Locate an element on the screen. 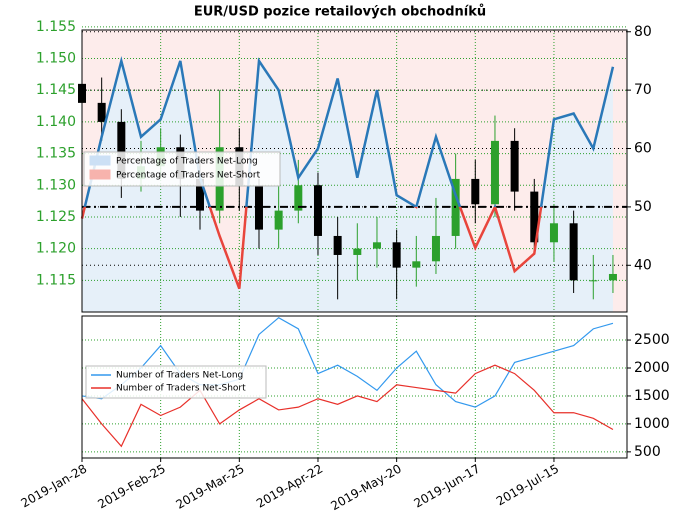 Image resolution: width=680 pixels, height=519 pixels. x-tick-label: 2019-Jun-17 is located at coordinates (447, 486).